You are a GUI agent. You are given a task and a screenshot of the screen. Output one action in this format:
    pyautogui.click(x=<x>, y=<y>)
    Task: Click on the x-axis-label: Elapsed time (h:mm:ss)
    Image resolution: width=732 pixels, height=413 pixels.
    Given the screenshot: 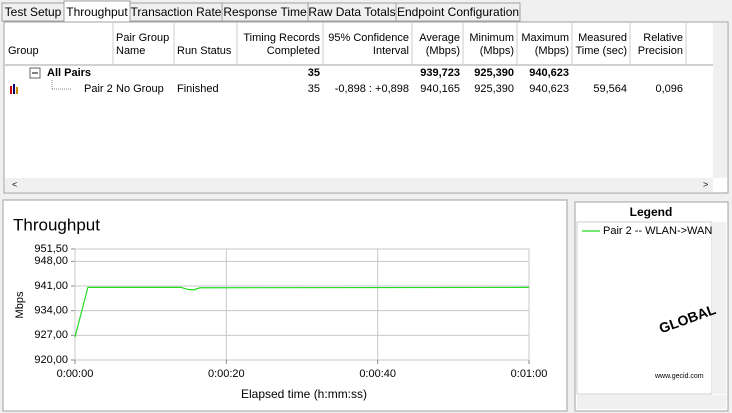 What is the action you would take?
    pyautogui.click(x=304, y=394)
    